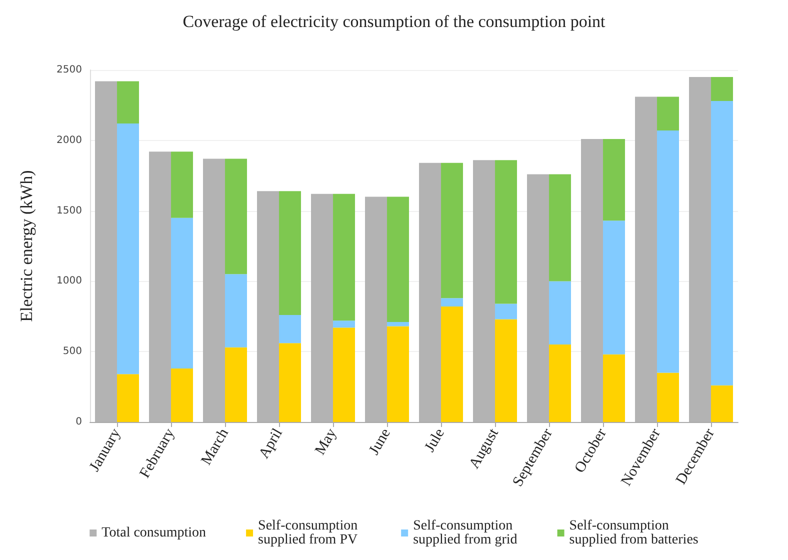  What do you see at coordinates (79, 422) in the screenshot?
I see `y-tick-label: 0` at bounding box center [79, 422].